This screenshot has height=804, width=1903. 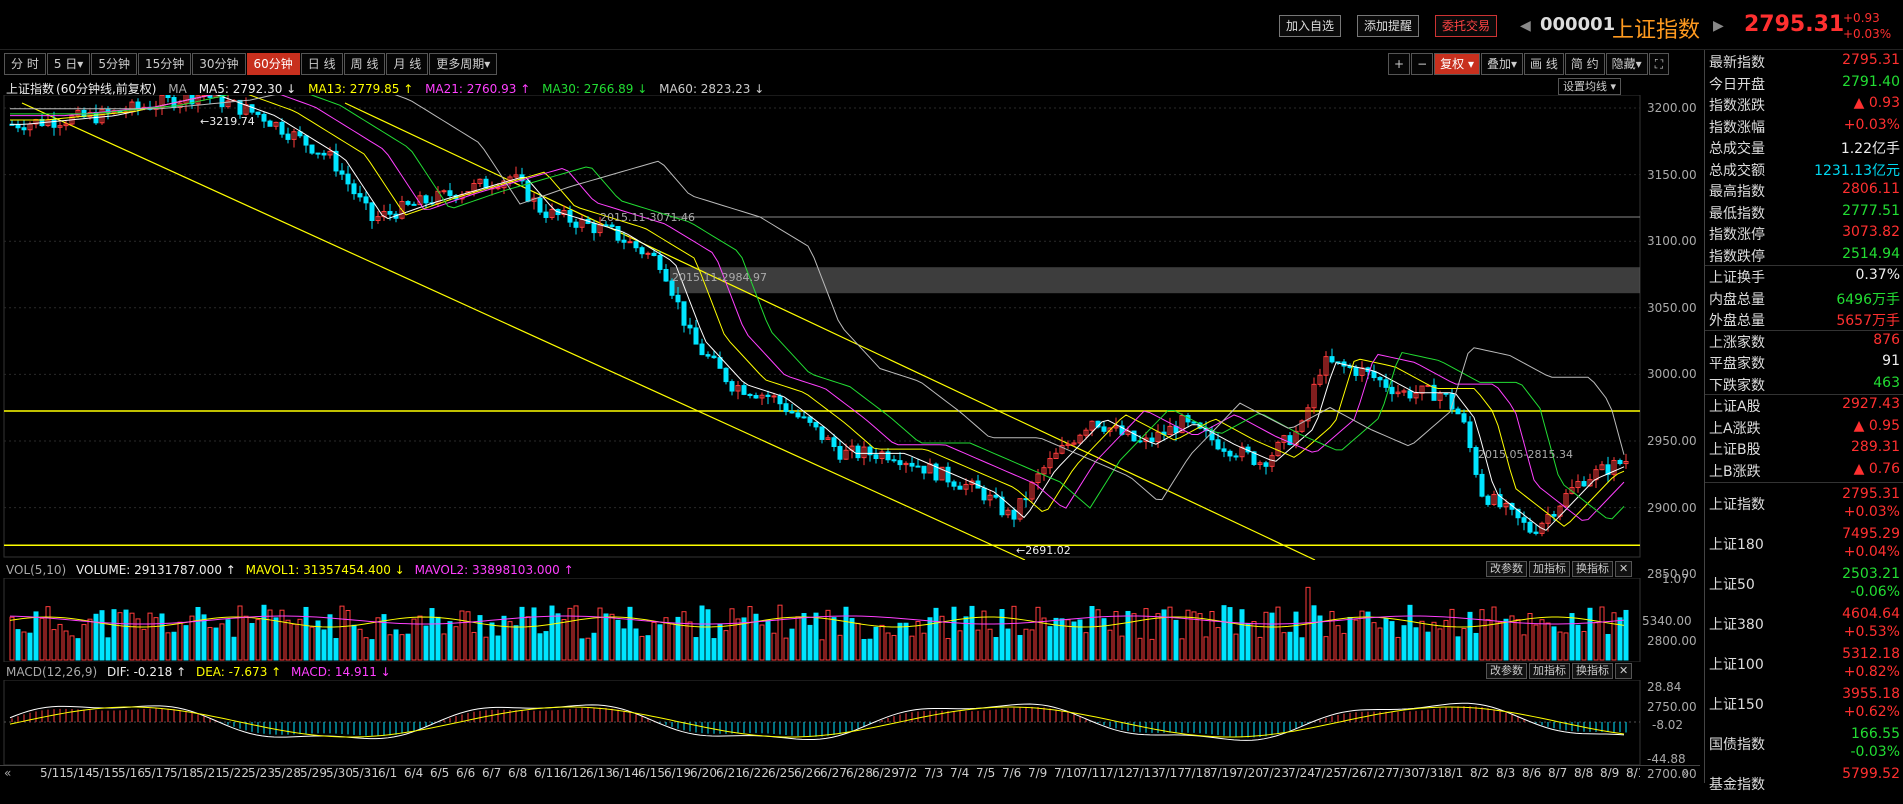 What do you see at coordinates (1718, 26) in the screenshot?
I see `next-stock-icon: ▶` at bounding box center [1718, 26].